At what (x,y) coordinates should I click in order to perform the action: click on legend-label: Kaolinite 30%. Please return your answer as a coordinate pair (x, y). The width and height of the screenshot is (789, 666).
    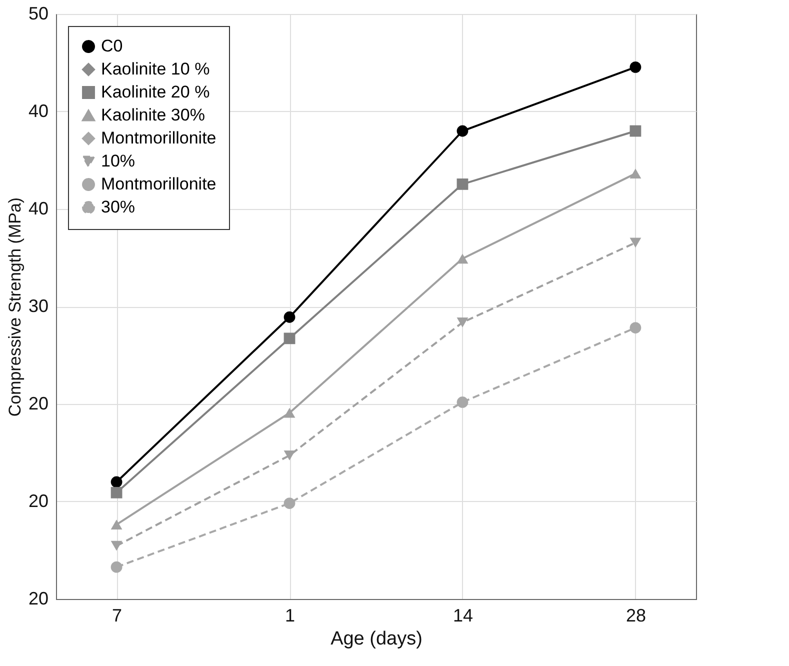
    Looking at the image, I should click on (153, 115).